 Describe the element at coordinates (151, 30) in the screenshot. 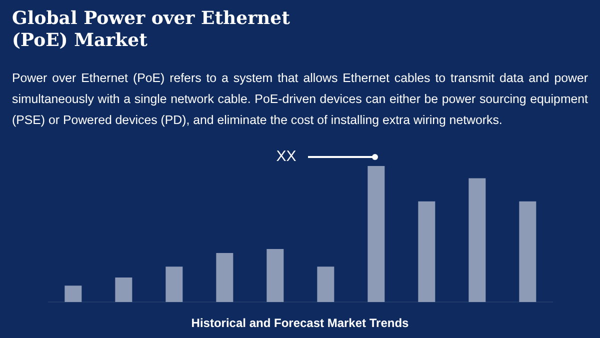

I see `chart-title: Global Power over Ethernet (PoE) Market` at that location.